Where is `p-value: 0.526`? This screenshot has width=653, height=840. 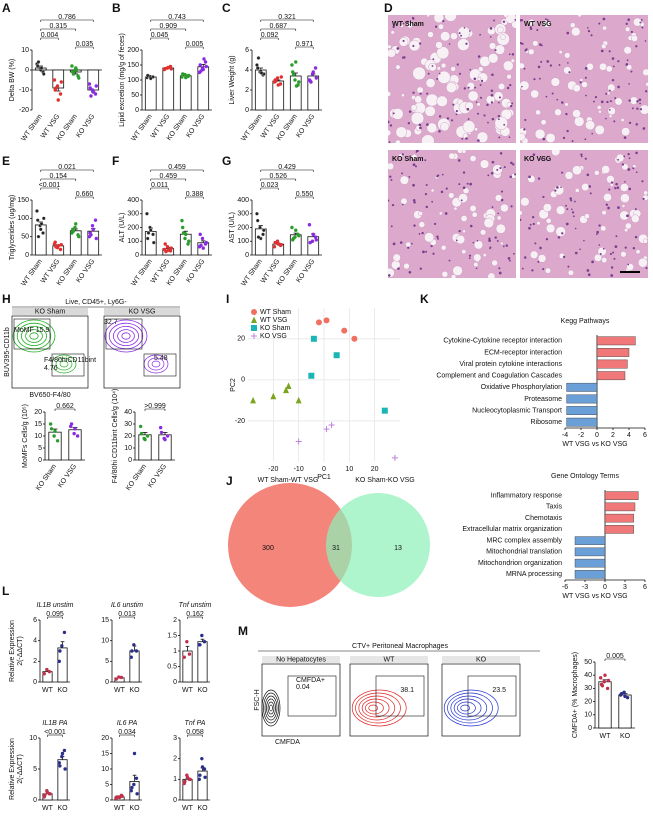
p-value: 0.526 is located at coordinates (278, 176).